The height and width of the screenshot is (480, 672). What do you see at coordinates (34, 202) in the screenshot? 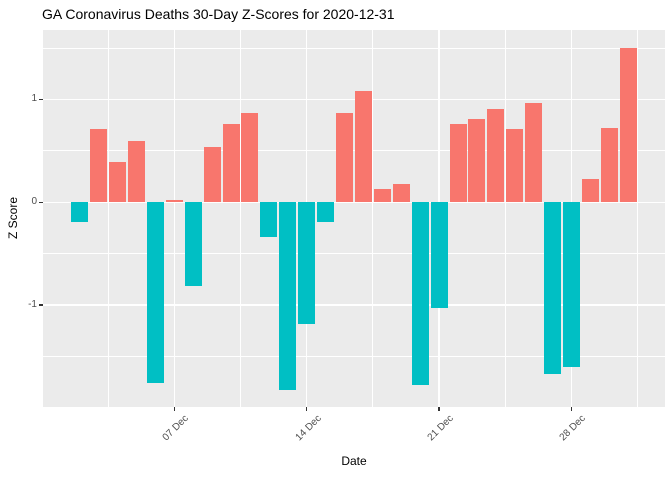
I see `y-tick-label: 0` at bounding box center [34, 202].